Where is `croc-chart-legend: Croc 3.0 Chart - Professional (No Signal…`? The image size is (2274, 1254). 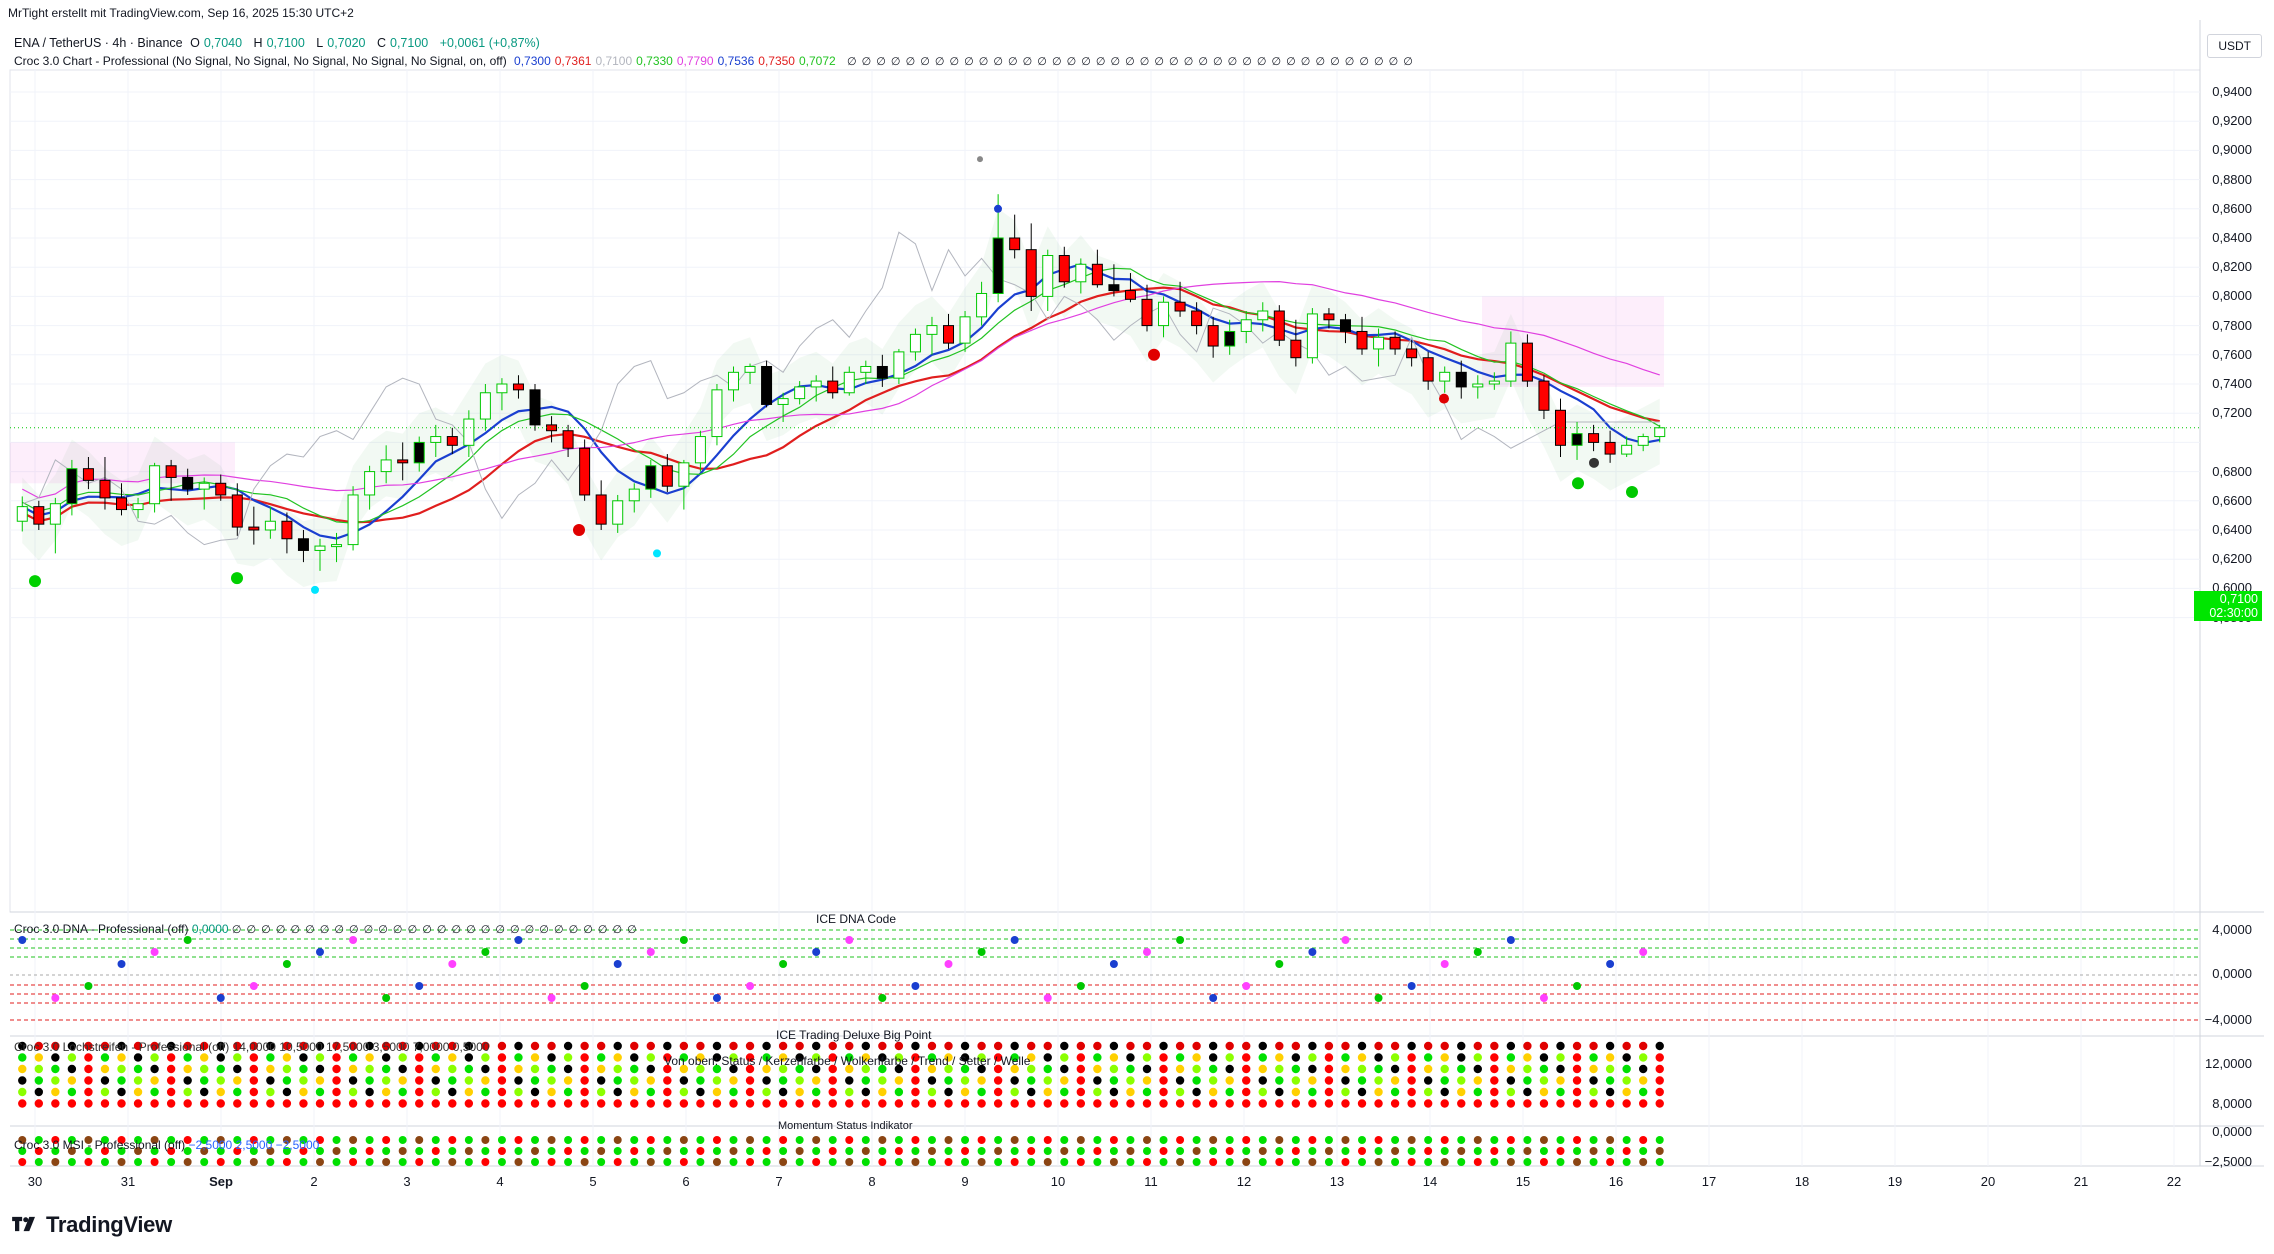 croc-chart-legend: Croc 3.0 Chart - Professional (No Signal… is located at coordinates (716, 61).